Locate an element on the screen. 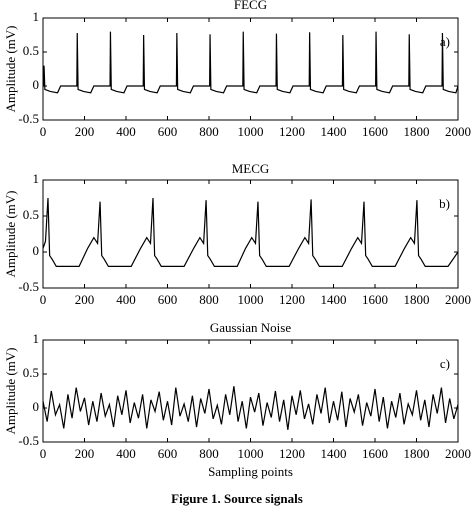  panel-annotation: b) is located at coordinates (444, 203).